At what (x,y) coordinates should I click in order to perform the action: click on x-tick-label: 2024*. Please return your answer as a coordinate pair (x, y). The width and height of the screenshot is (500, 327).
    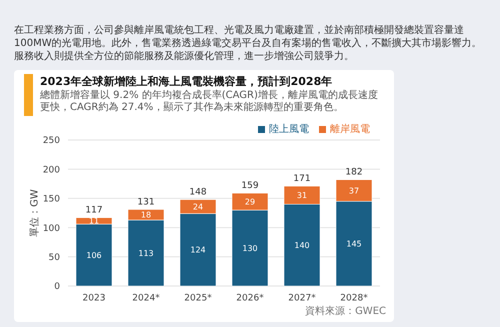
    Looking at the image, I should click on (146, 298).